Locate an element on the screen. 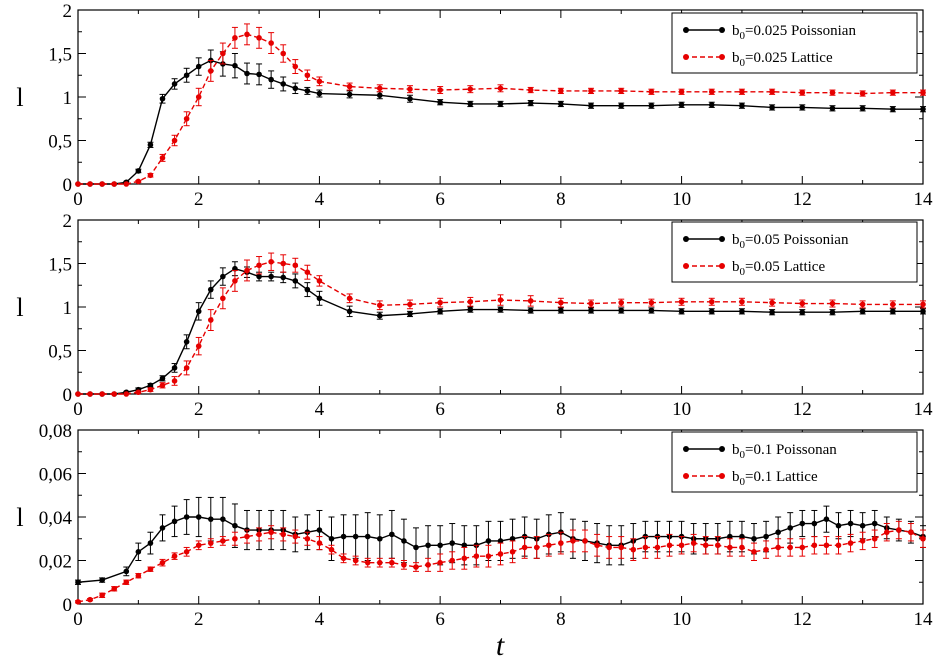 The width and height of the screenshot is (938, 660). y-axis-label: l is located at coordinates (19, 97).